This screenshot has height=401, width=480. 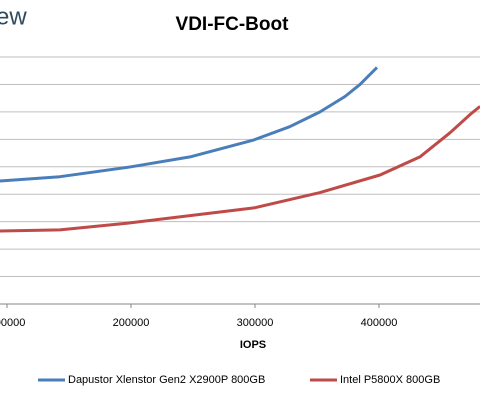 I want to click on x-tick-label: 100000, so click(x=12, y=323).